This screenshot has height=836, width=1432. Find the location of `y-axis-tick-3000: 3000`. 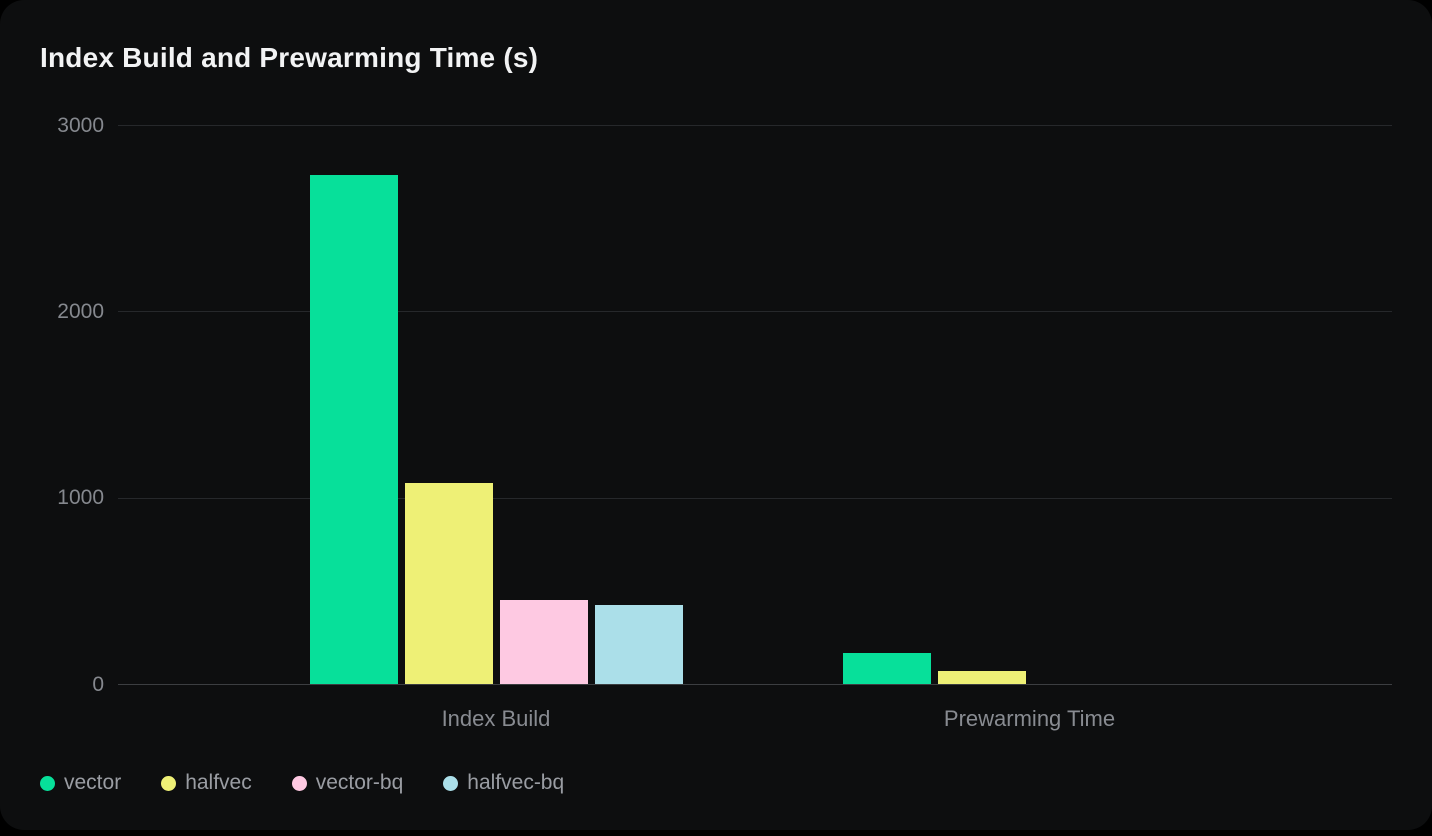

y-axis-tick-3000: 3000 is located at coordinates (80, 125).